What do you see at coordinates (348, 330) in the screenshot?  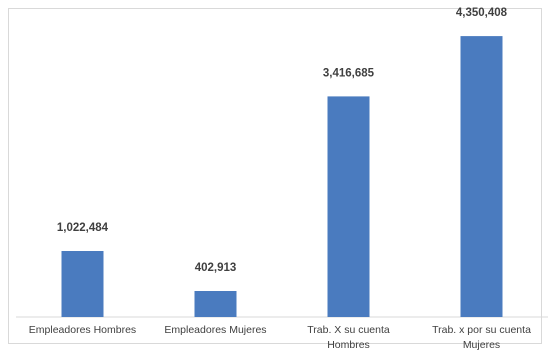 I see `category-label-2-0: Trab. X su cuenta` at bounding box center [348, 330].